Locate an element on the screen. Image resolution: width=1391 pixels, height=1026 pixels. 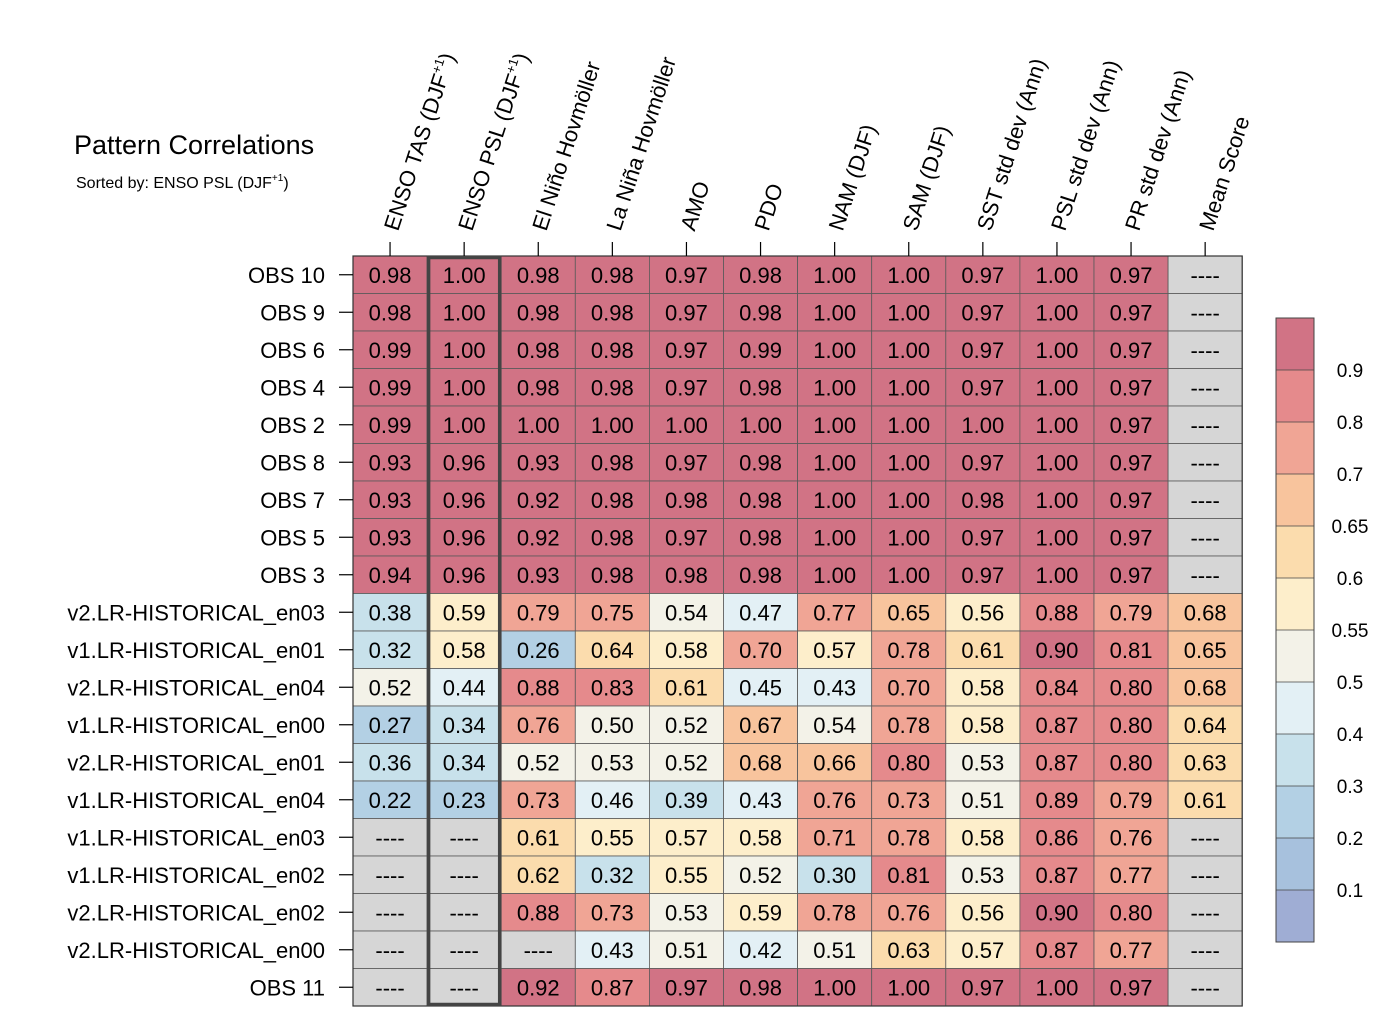
cell-value-label: 0.93 is located at coordinates (538, 462).